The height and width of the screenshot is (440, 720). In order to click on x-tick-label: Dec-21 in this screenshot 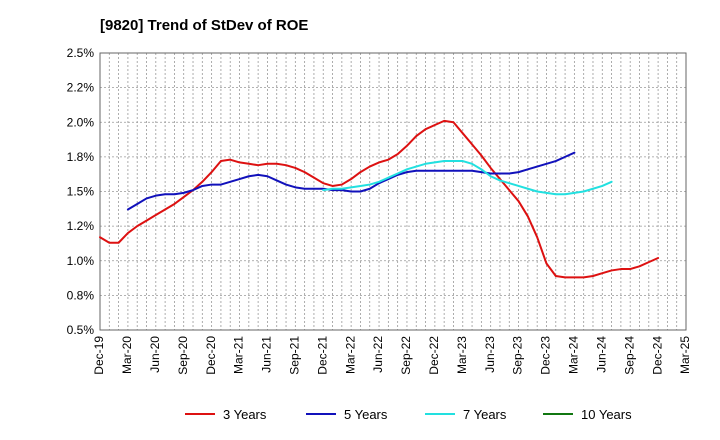, I will do `click(322, 355)`.